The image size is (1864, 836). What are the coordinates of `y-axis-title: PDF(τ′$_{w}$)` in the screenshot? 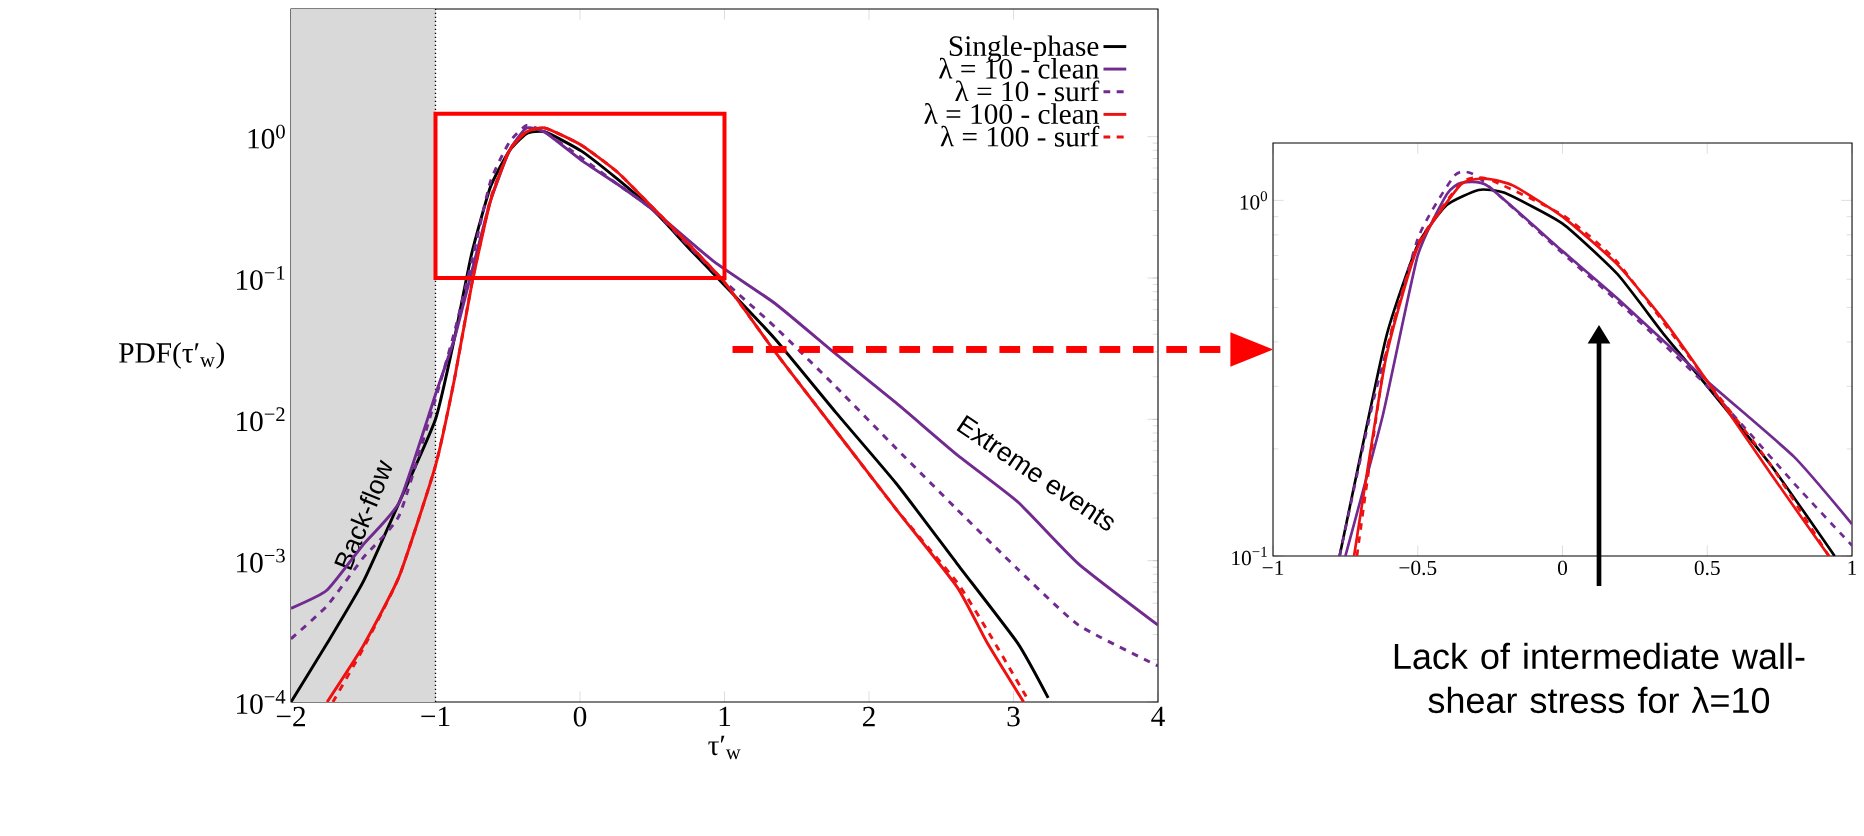 It's located at (172, 355).